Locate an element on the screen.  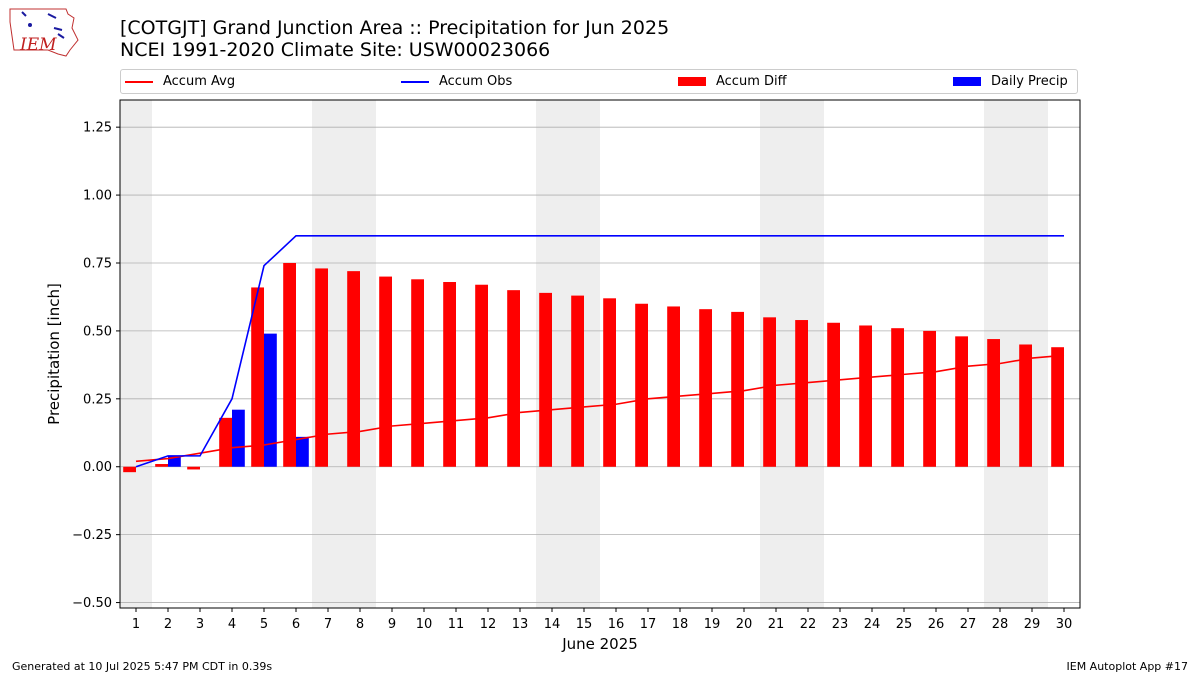
y-tick-label: 0.75 is located at coordinates (97, 263).